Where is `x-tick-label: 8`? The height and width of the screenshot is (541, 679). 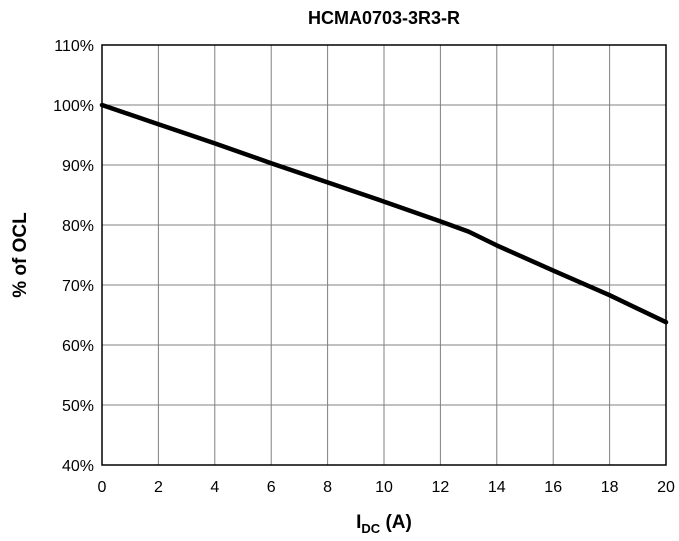 x-tick-label: 8 is located at coordinates (327, 487).